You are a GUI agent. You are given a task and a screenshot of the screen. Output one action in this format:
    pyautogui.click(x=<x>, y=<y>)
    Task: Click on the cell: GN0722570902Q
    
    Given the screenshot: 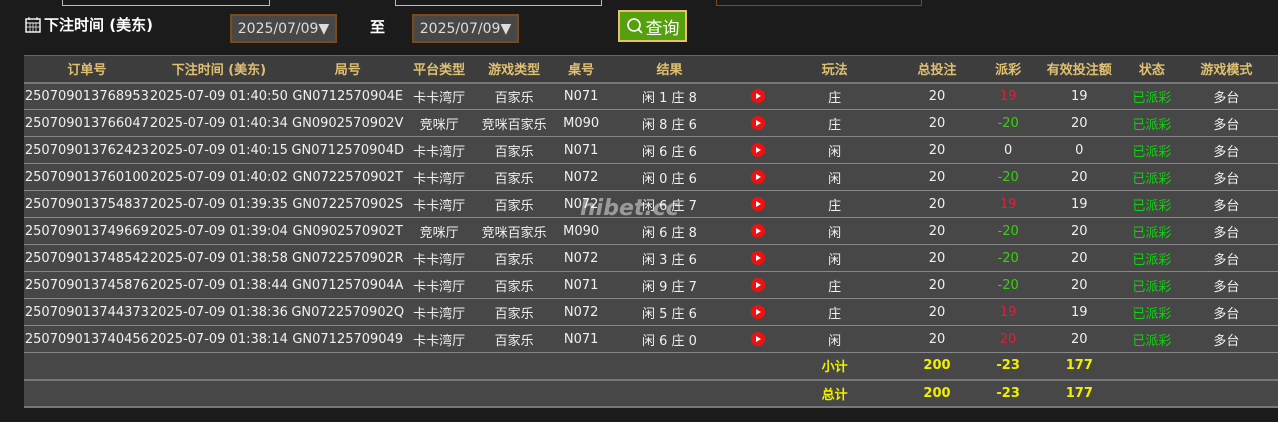 What is the action you would take?
    pyautogui.click(x=347, y=312)
    